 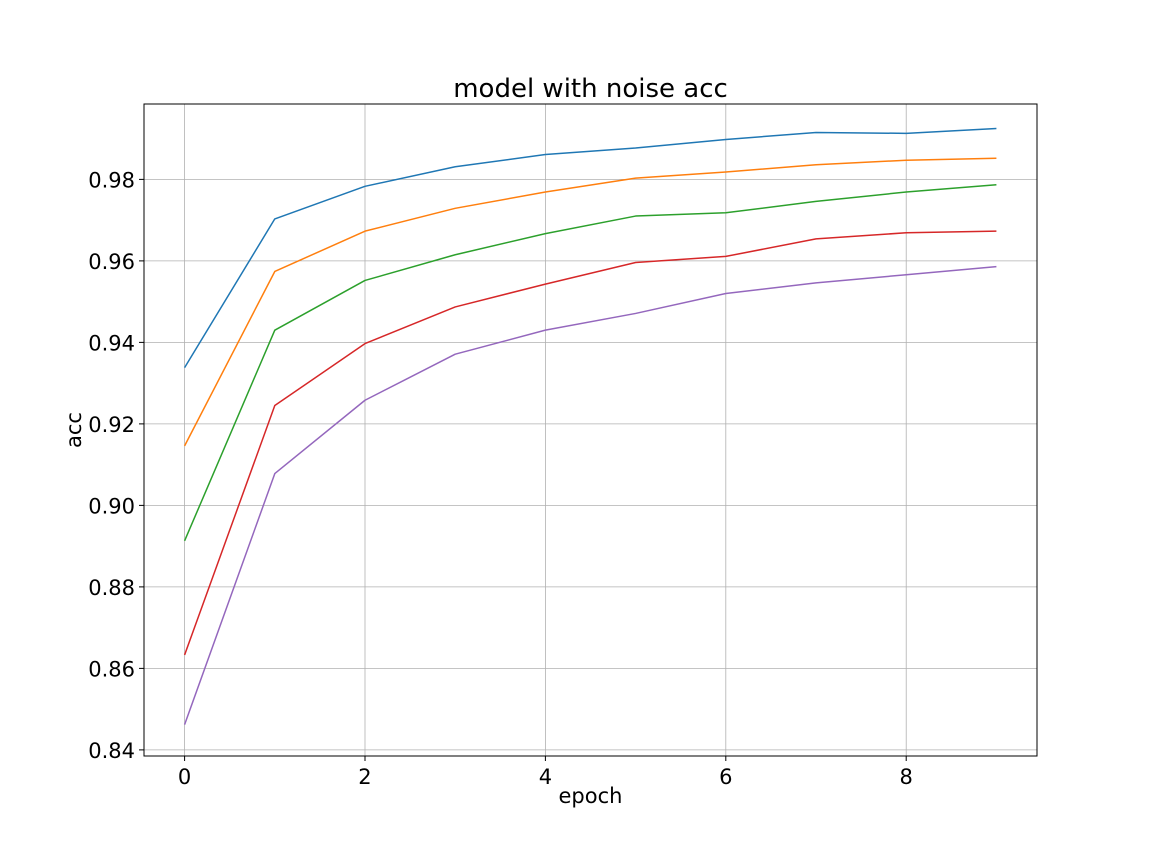 What do you see at coordinates (74, 430) in the screenshot?
I see `y-axis-label: acc` at bounding box center [74, 430].